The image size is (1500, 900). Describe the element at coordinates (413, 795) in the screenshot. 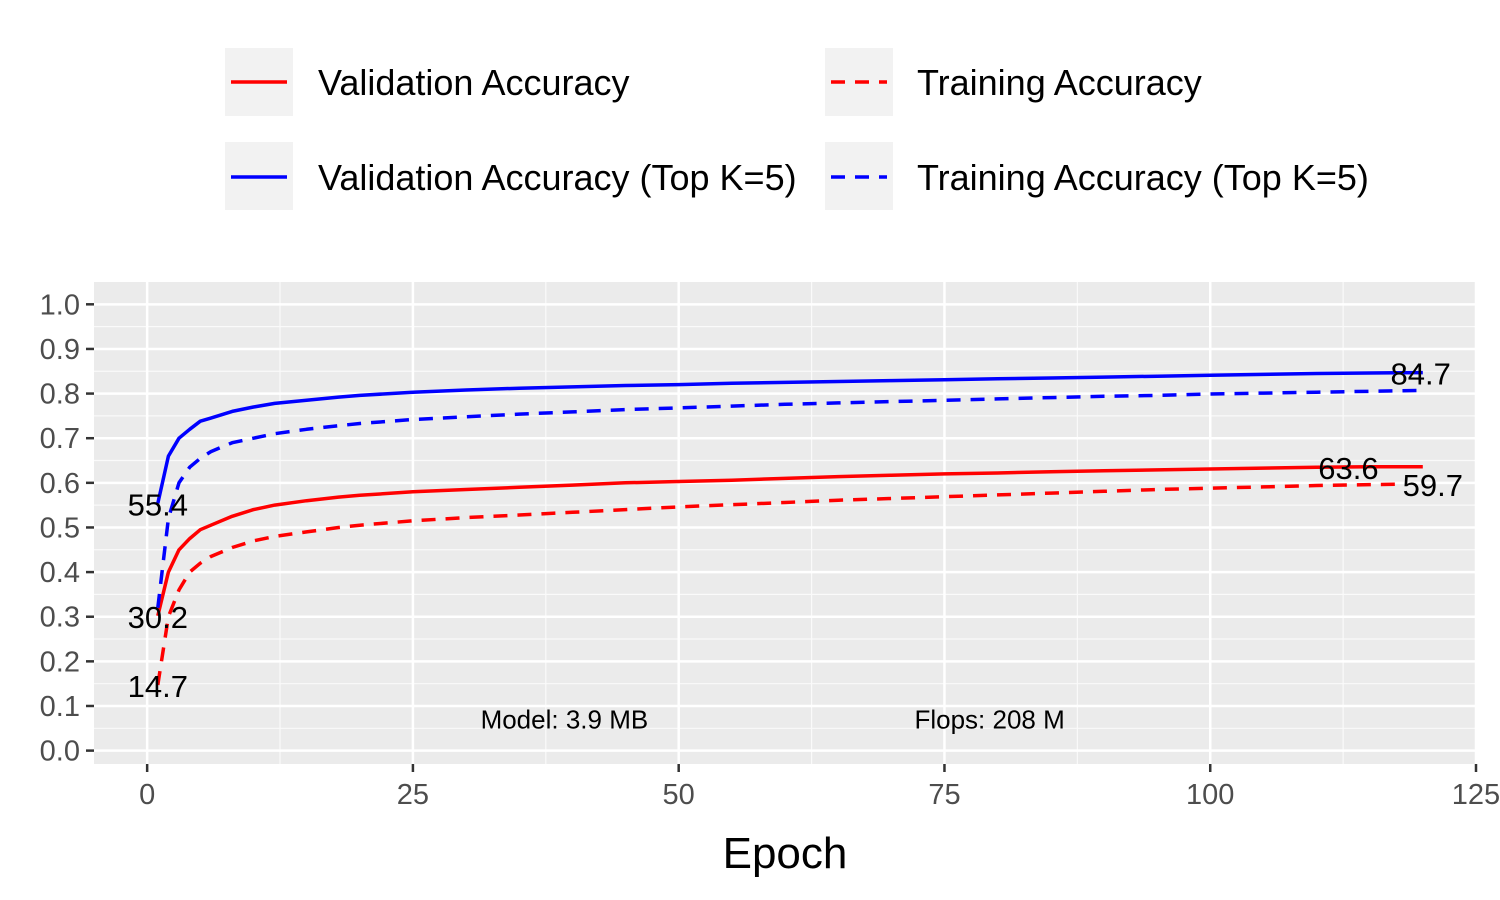

I see `x-tick-label: 25` at that location.